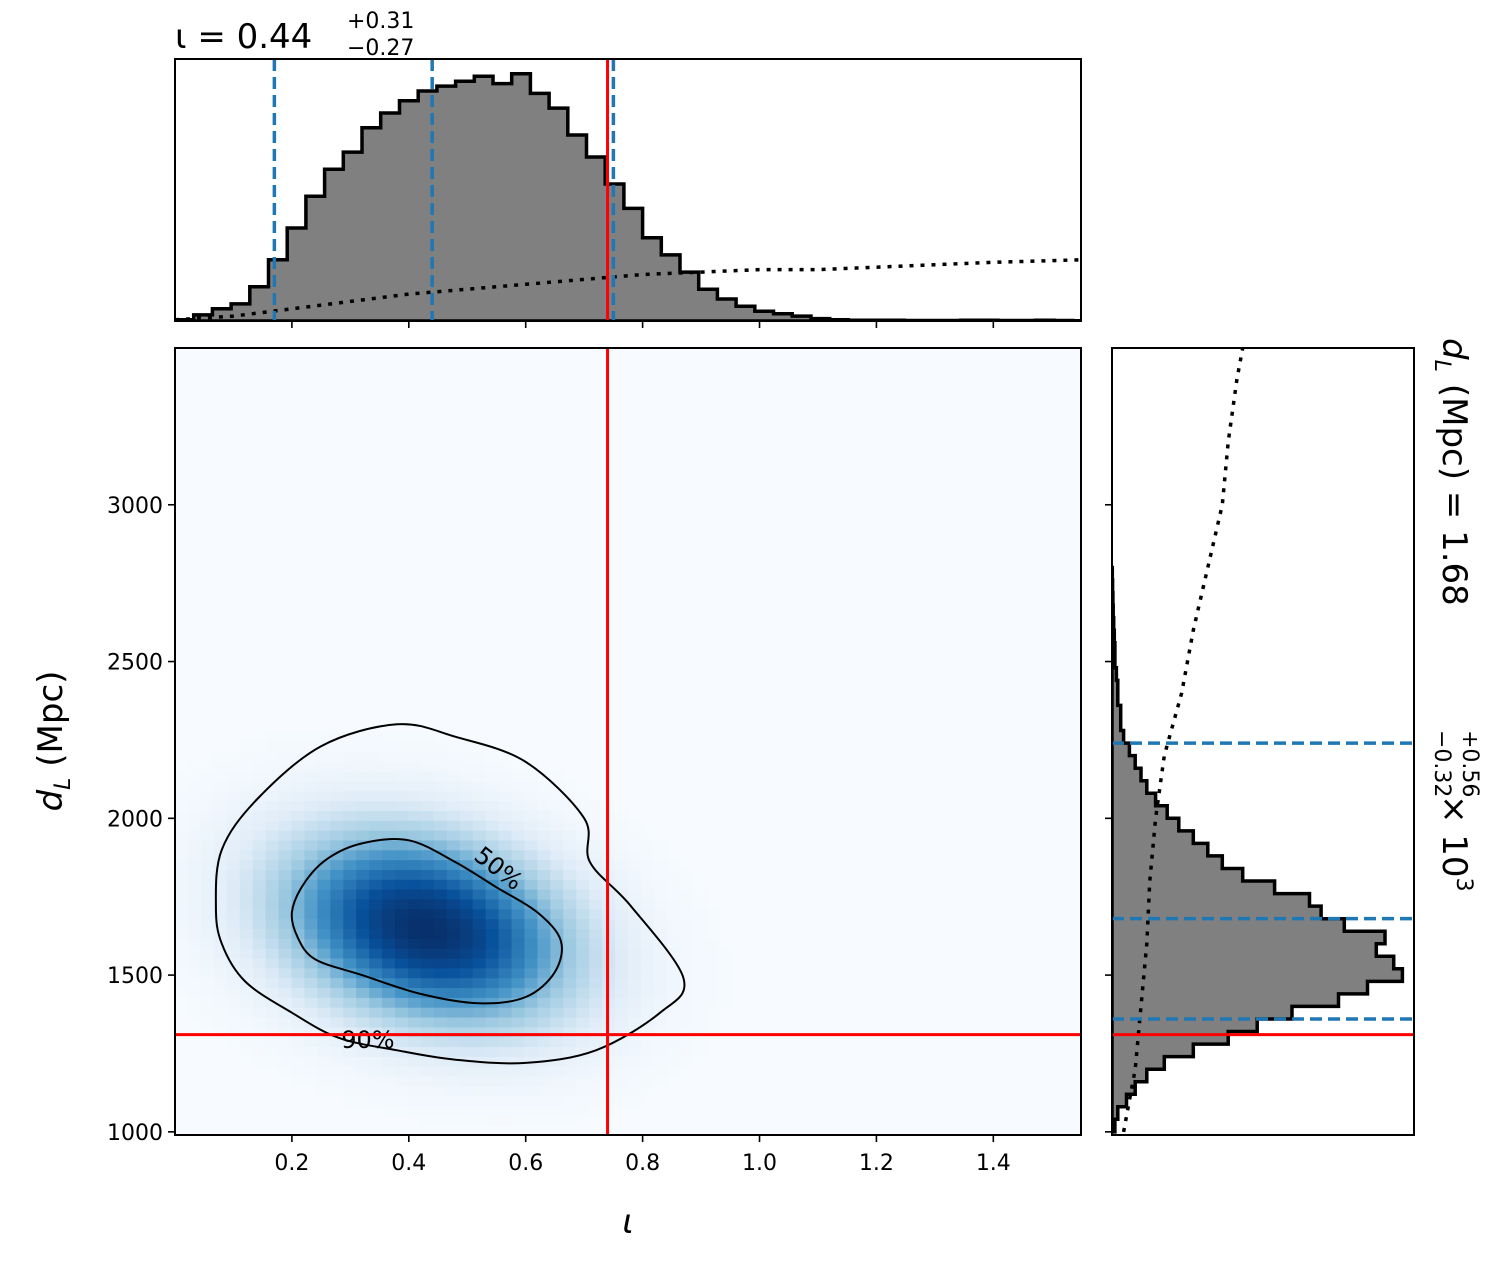  What do you see at coordinates (53, 741) in the screenshot?
I see `svg-text: dL (Mpc)` at bounding box center [53, 741].